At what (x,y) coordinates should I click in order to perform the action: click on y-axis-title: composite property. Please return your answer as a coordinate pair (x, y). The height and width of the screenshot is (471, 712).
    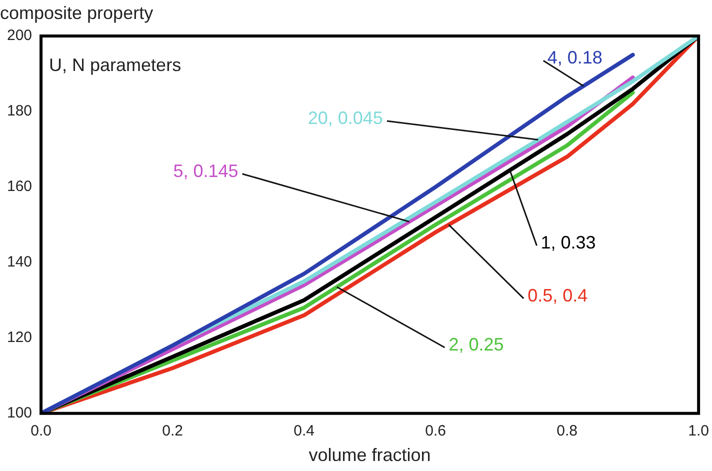
    Looking at the image, I should click on (77, 12).